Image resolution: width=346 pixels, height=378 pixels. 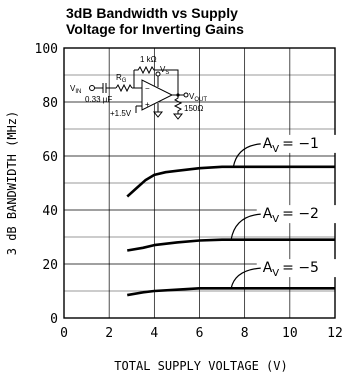 I want to click on opamp-triangle, so click(x=157, y=95).